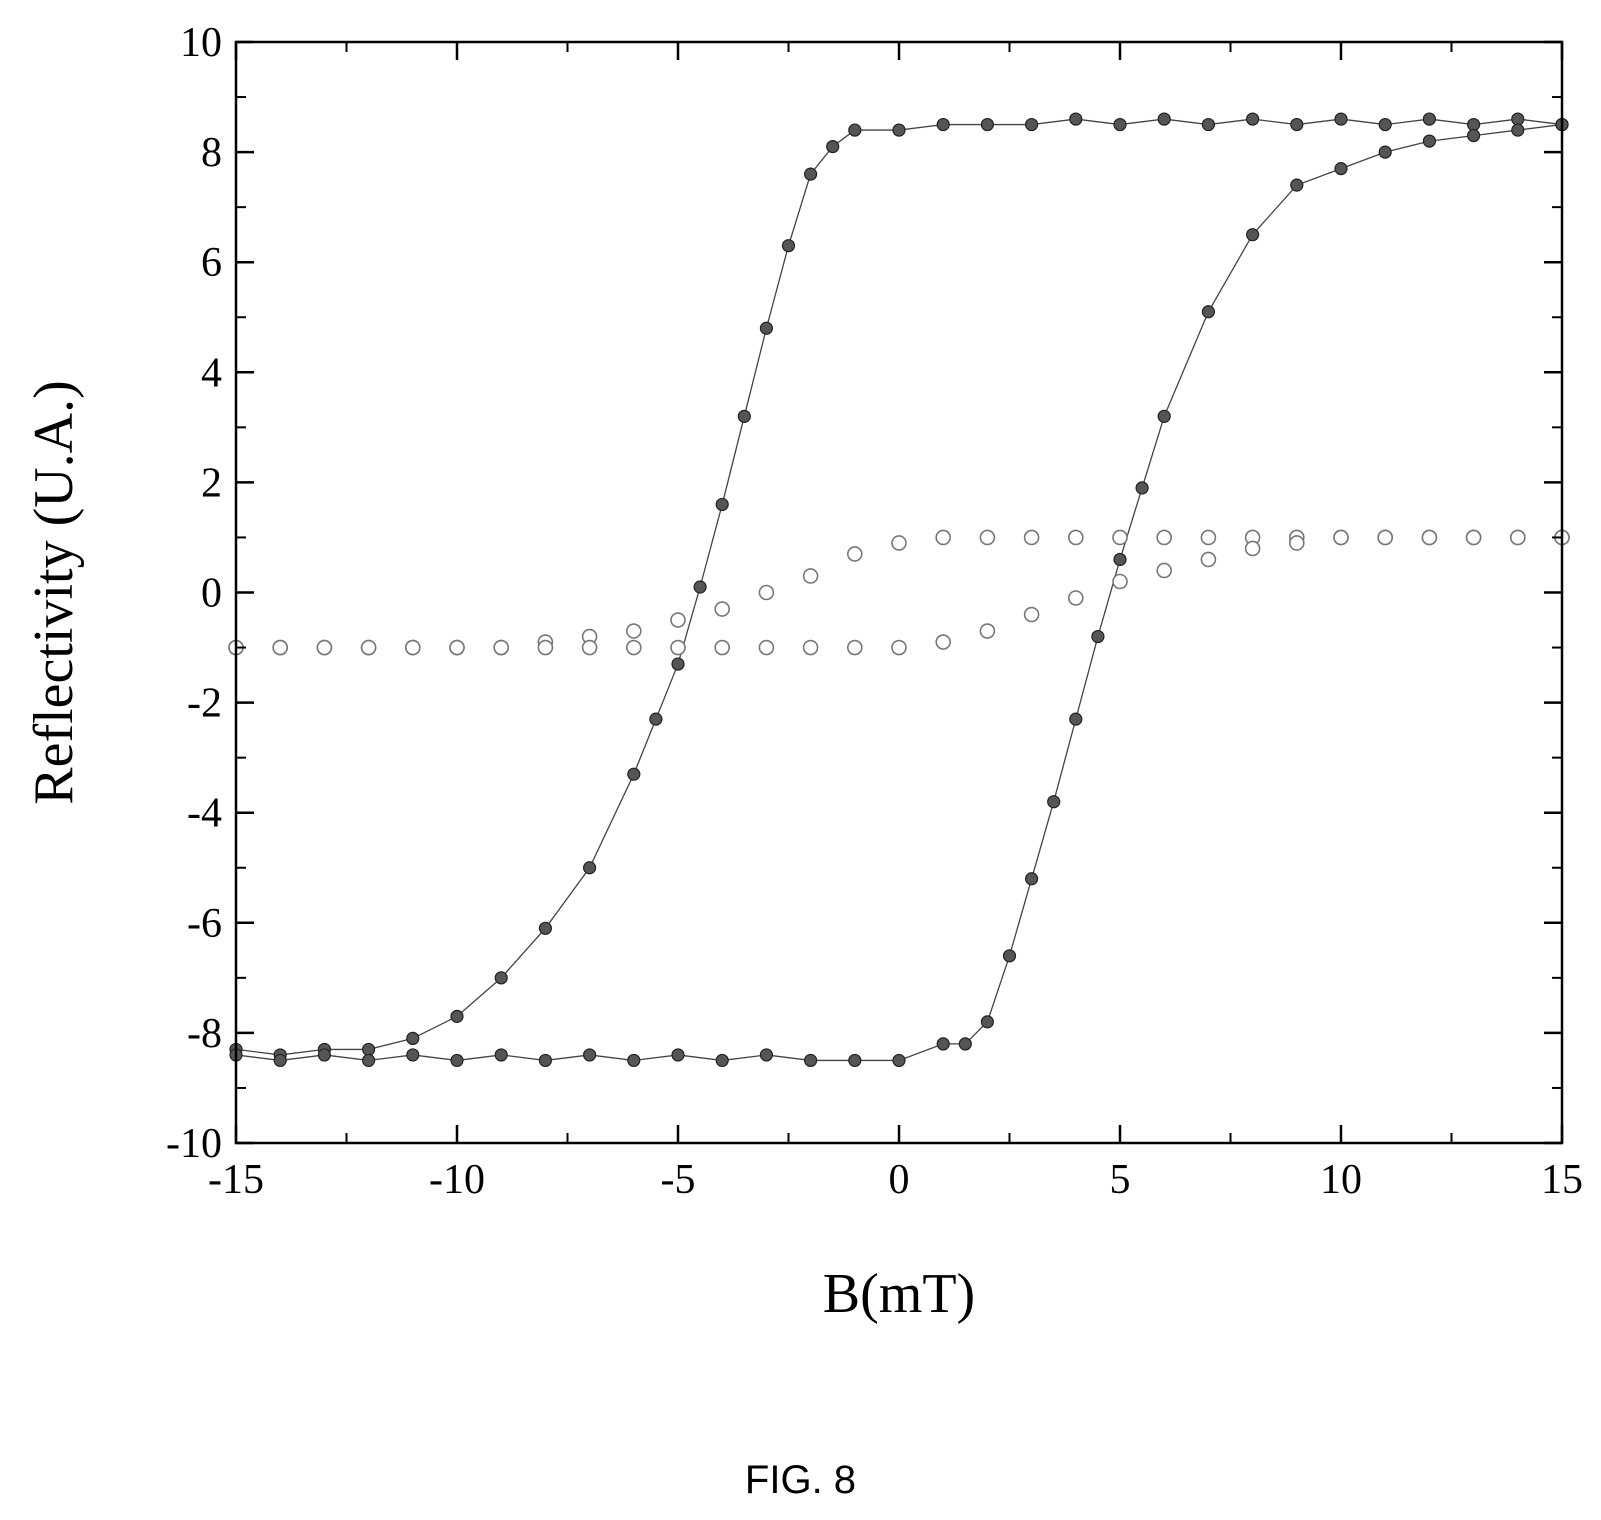 Image resolution: width=1601 pixels, height=1520 pixels. Describe the element at coordinates (457, 1180) in the screenshot. I see `x-tick-label: -10` at that location.